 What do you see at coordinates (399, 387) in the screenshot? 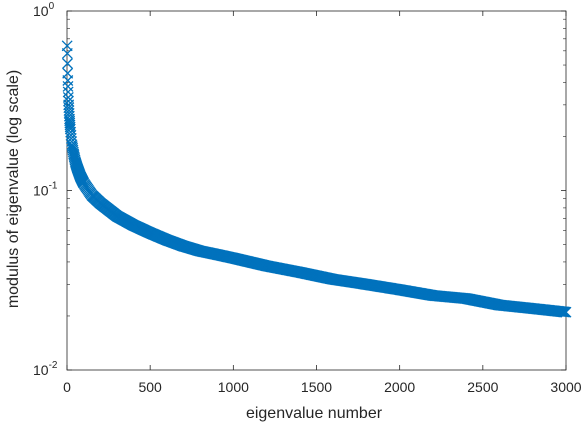
I see `x-tick-label: 2000` at bounding box center [399, 387].